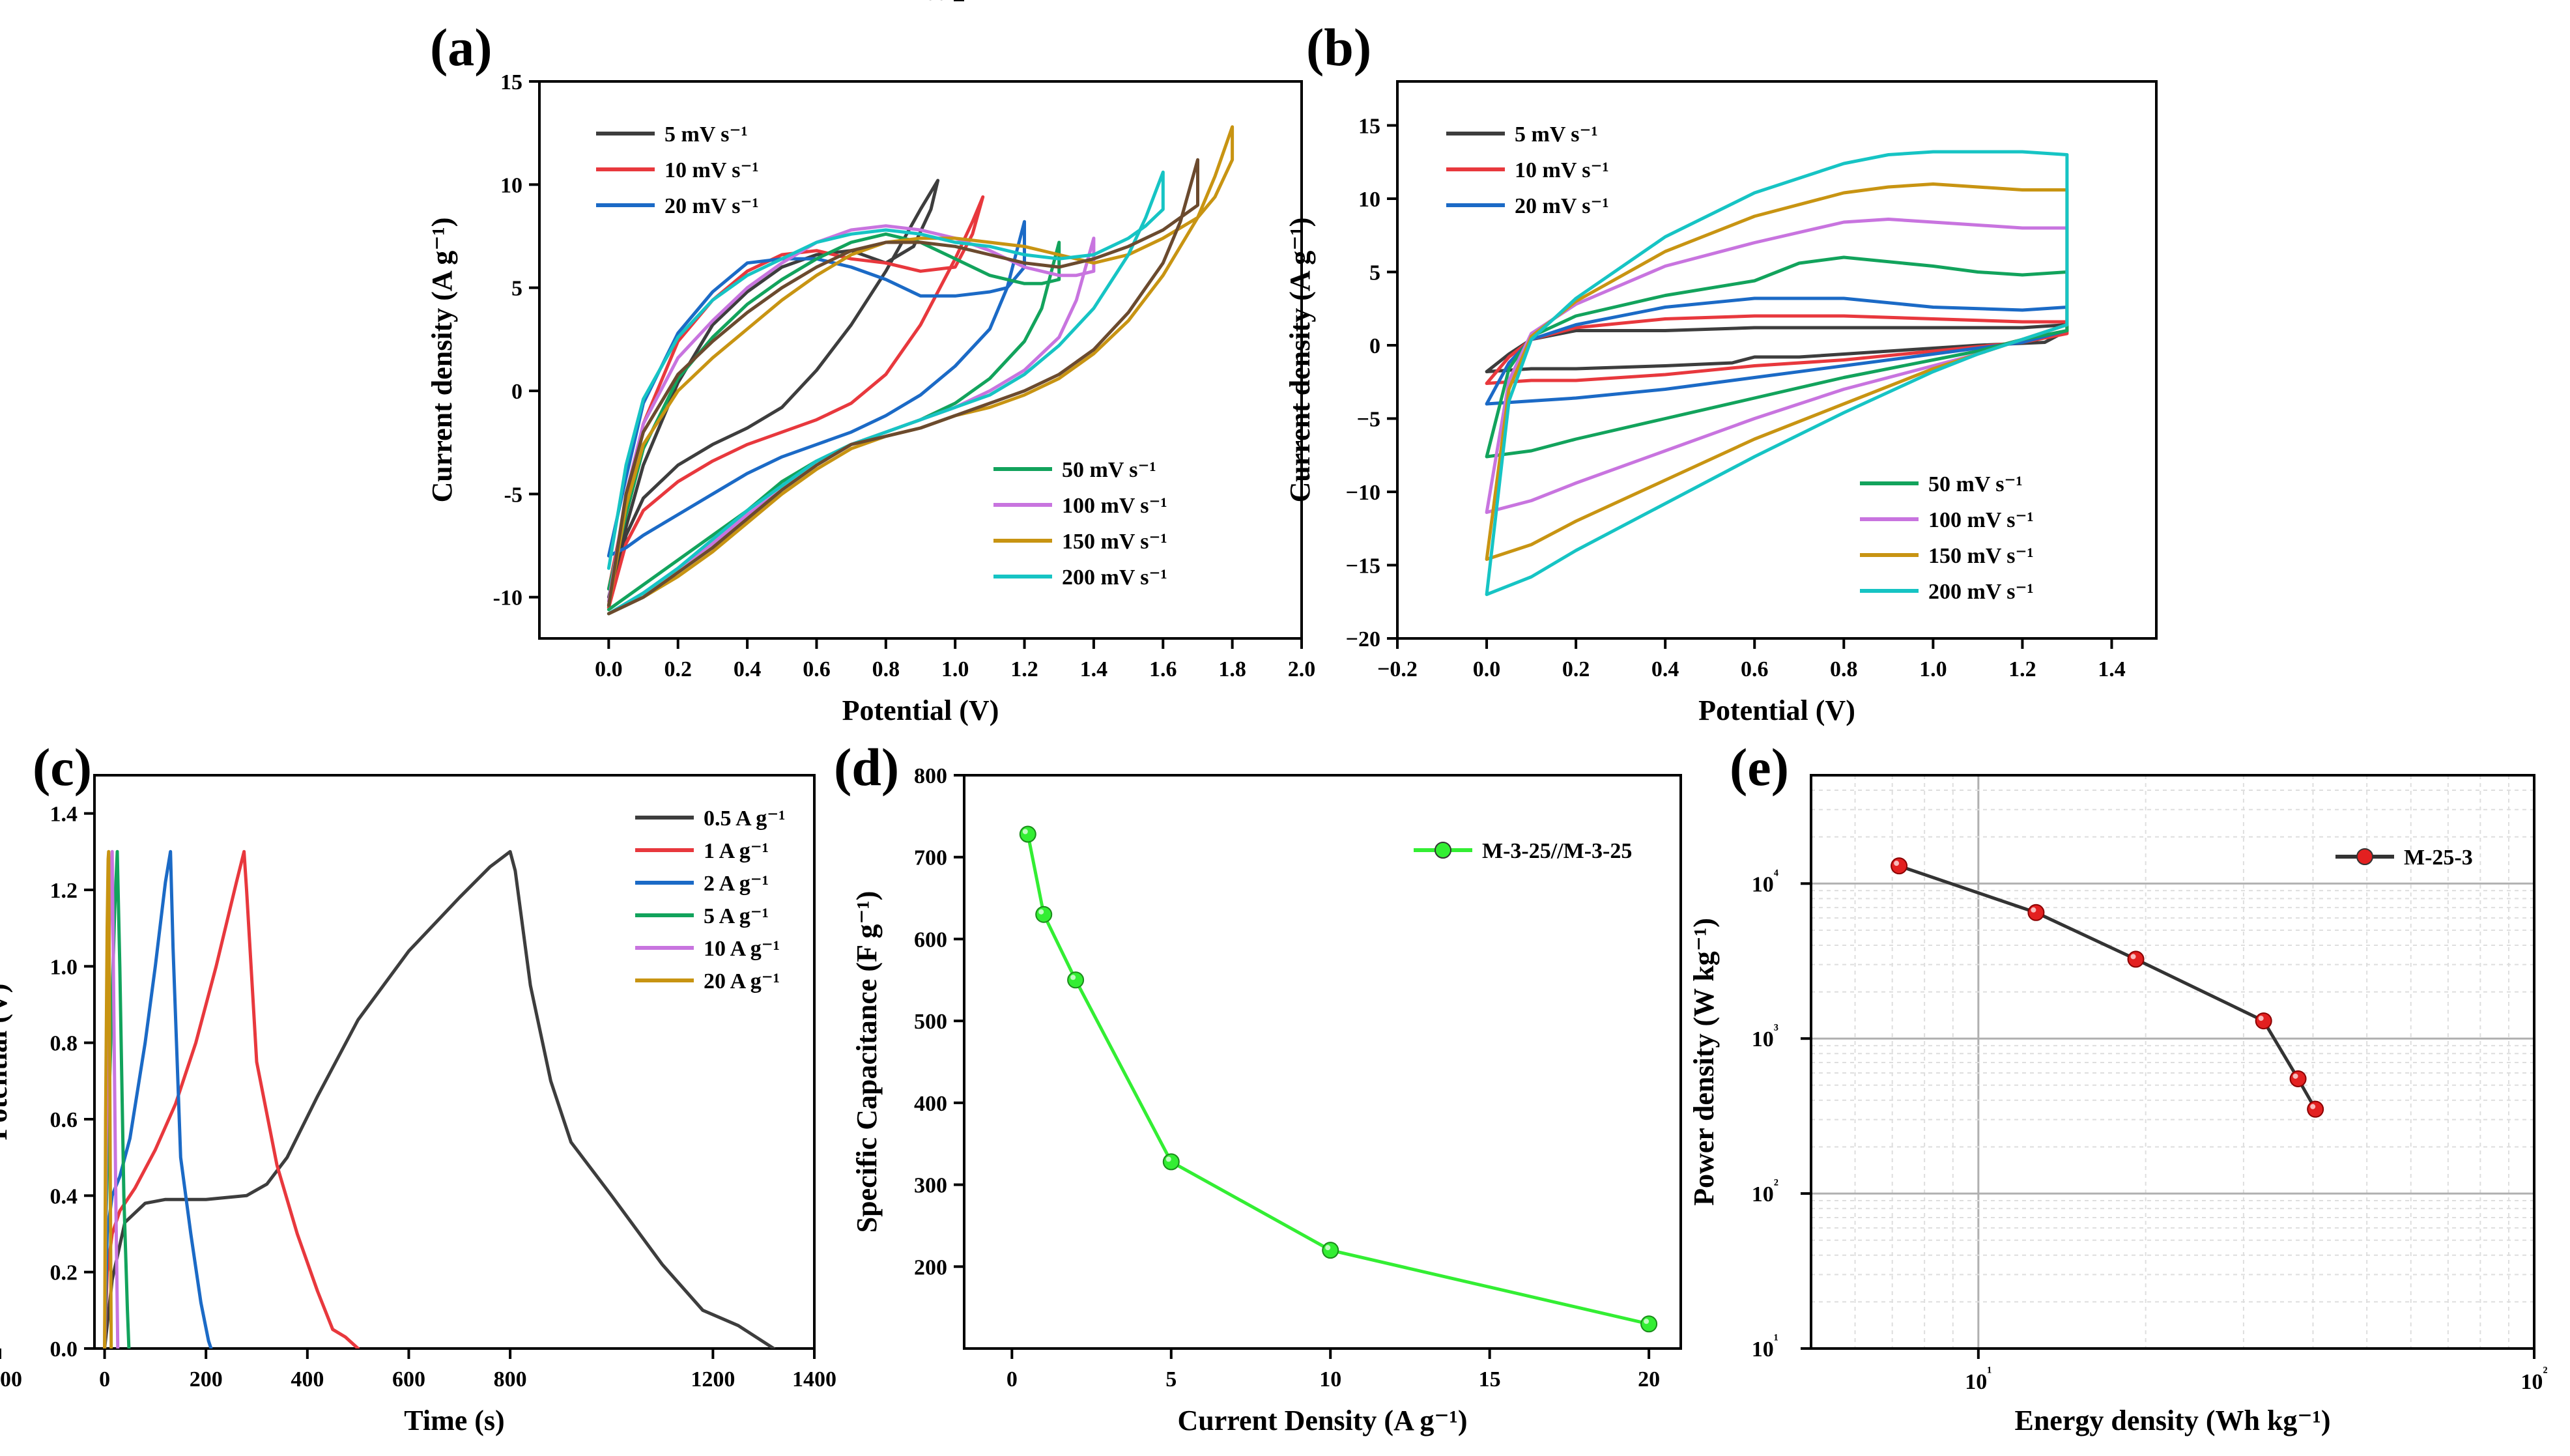  I want to click on x-axis-title: Current Density (A g⁻¹), so click(1322, 1421).